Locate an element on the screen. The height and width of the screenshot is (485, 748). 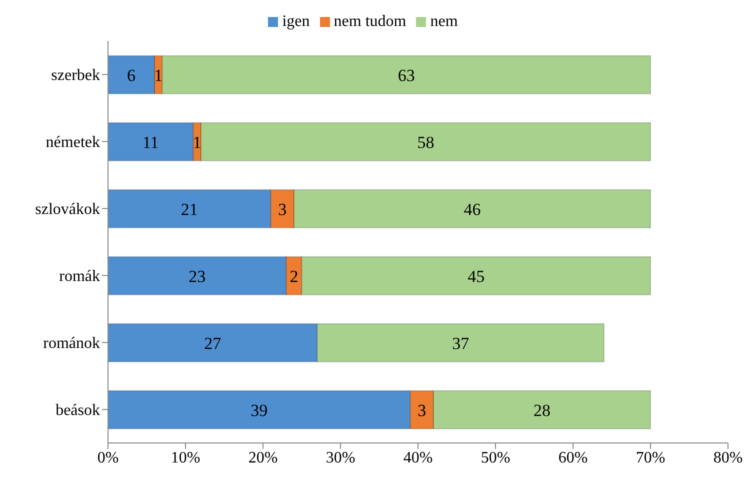
data-label: 6 is located at coordinates (131, 75).